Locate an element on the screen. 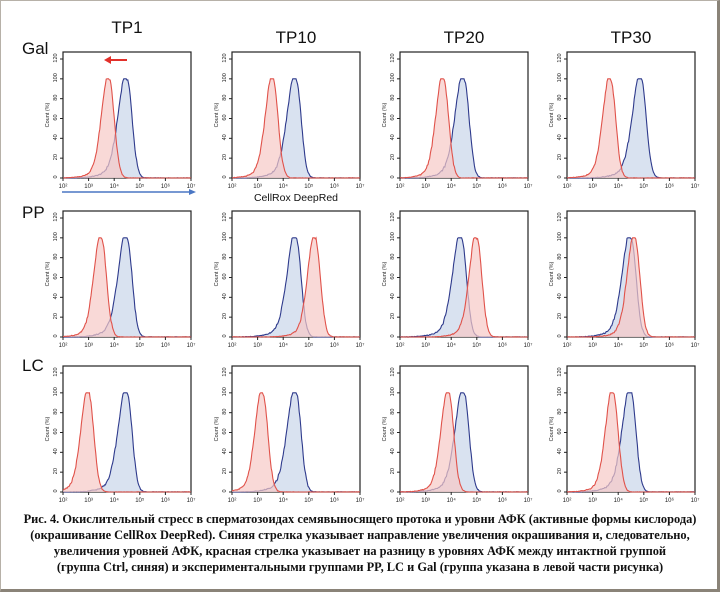 The width and height of the screenshot is (720, 592). column-title-tp10: TP10 is located at coordinates (296, 37).